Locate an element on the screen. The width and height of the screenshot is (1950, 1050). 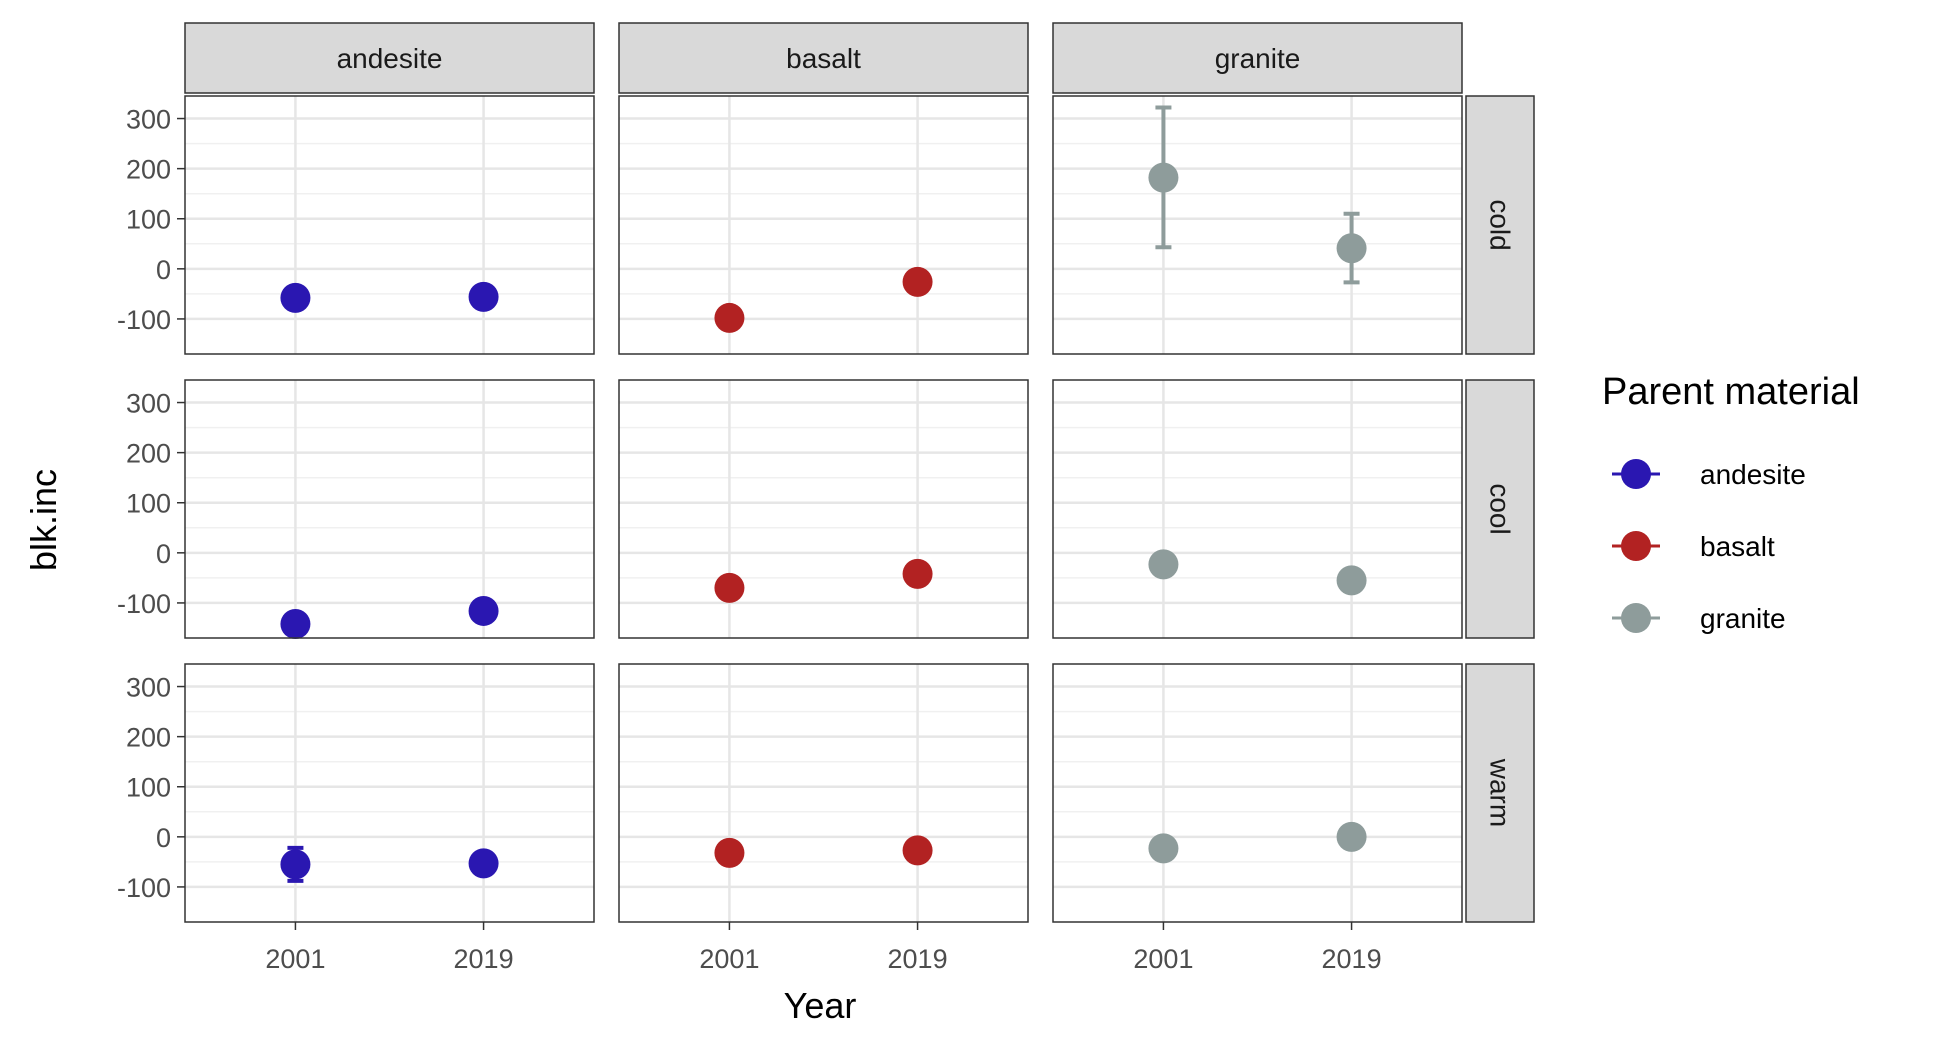
data-point-basalt-warm-2019 is located at coordinates (917, 850).